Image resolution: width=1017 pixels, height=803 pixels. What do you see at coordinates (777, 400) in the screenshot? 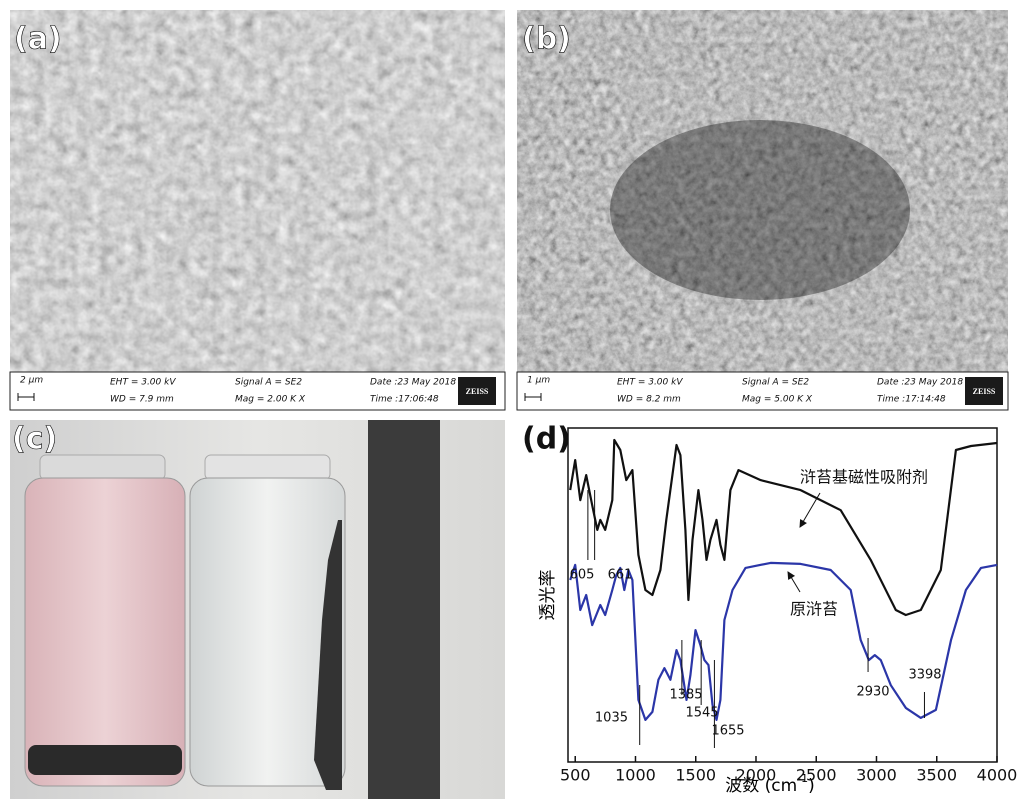
I see `sem-mag: Mag = 5.00 K X` at bounding box center [777, 400].